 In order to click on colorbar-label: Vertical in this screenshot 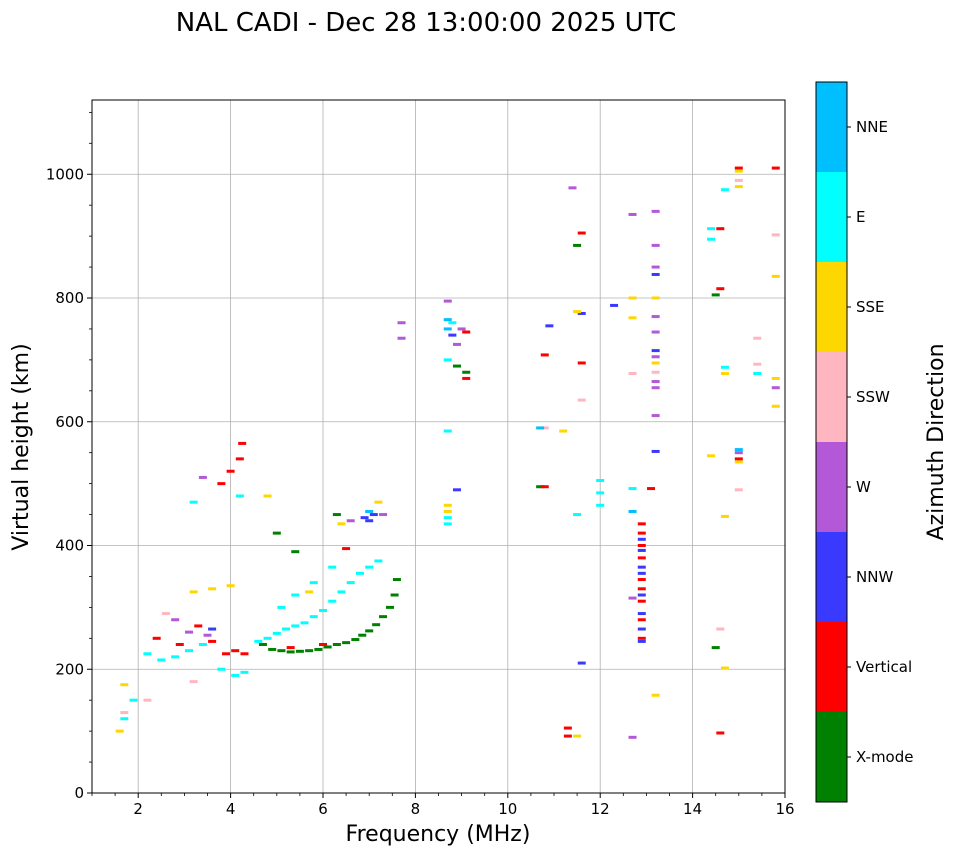, I will do `click(884, 667)`.